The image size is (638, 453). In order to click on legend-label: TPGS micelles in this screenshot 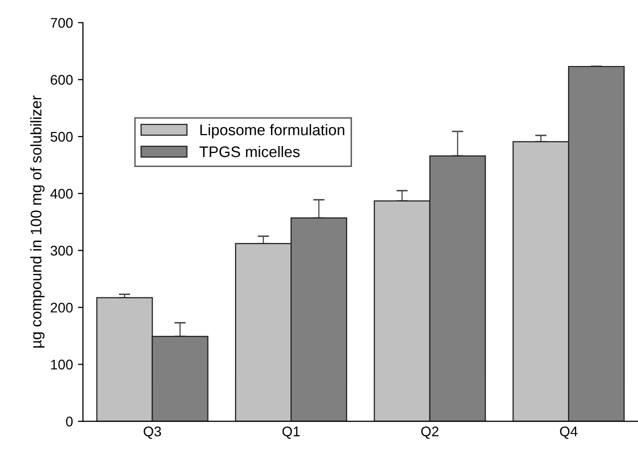, I will do `click(249, 152)`.